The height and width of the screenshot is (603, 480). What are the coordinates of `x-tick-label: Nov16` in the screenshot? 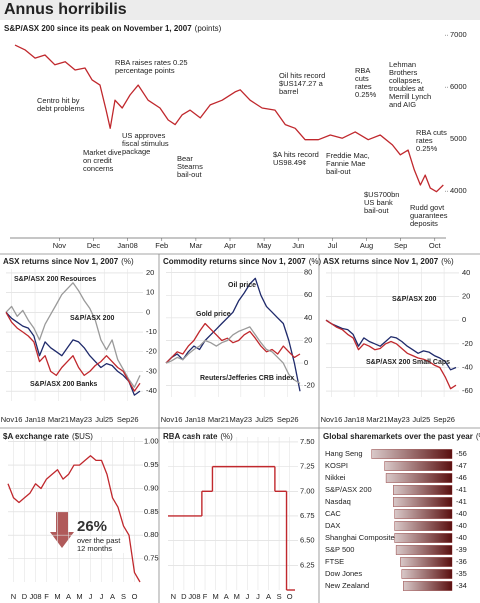 It's located at (12, 419).